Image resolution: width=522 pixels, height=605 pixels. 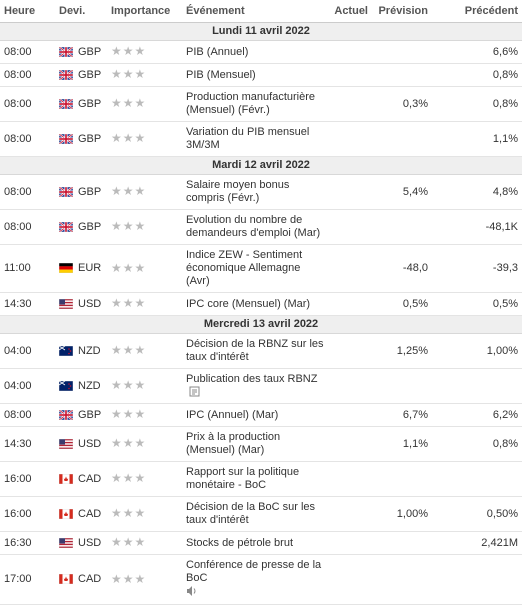 I want to click on event-cell: Rapport sur la politique monétaire - BoC, so click(x=256, y=479).